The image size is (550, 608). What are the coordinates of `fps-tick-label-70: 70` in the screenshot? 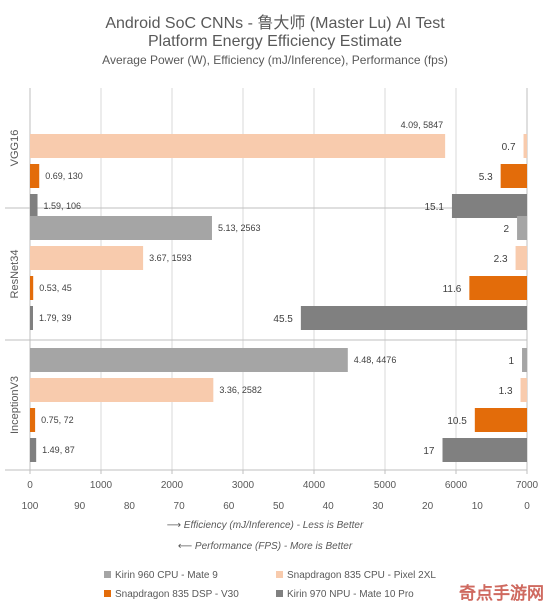 It's located at (180, 506).